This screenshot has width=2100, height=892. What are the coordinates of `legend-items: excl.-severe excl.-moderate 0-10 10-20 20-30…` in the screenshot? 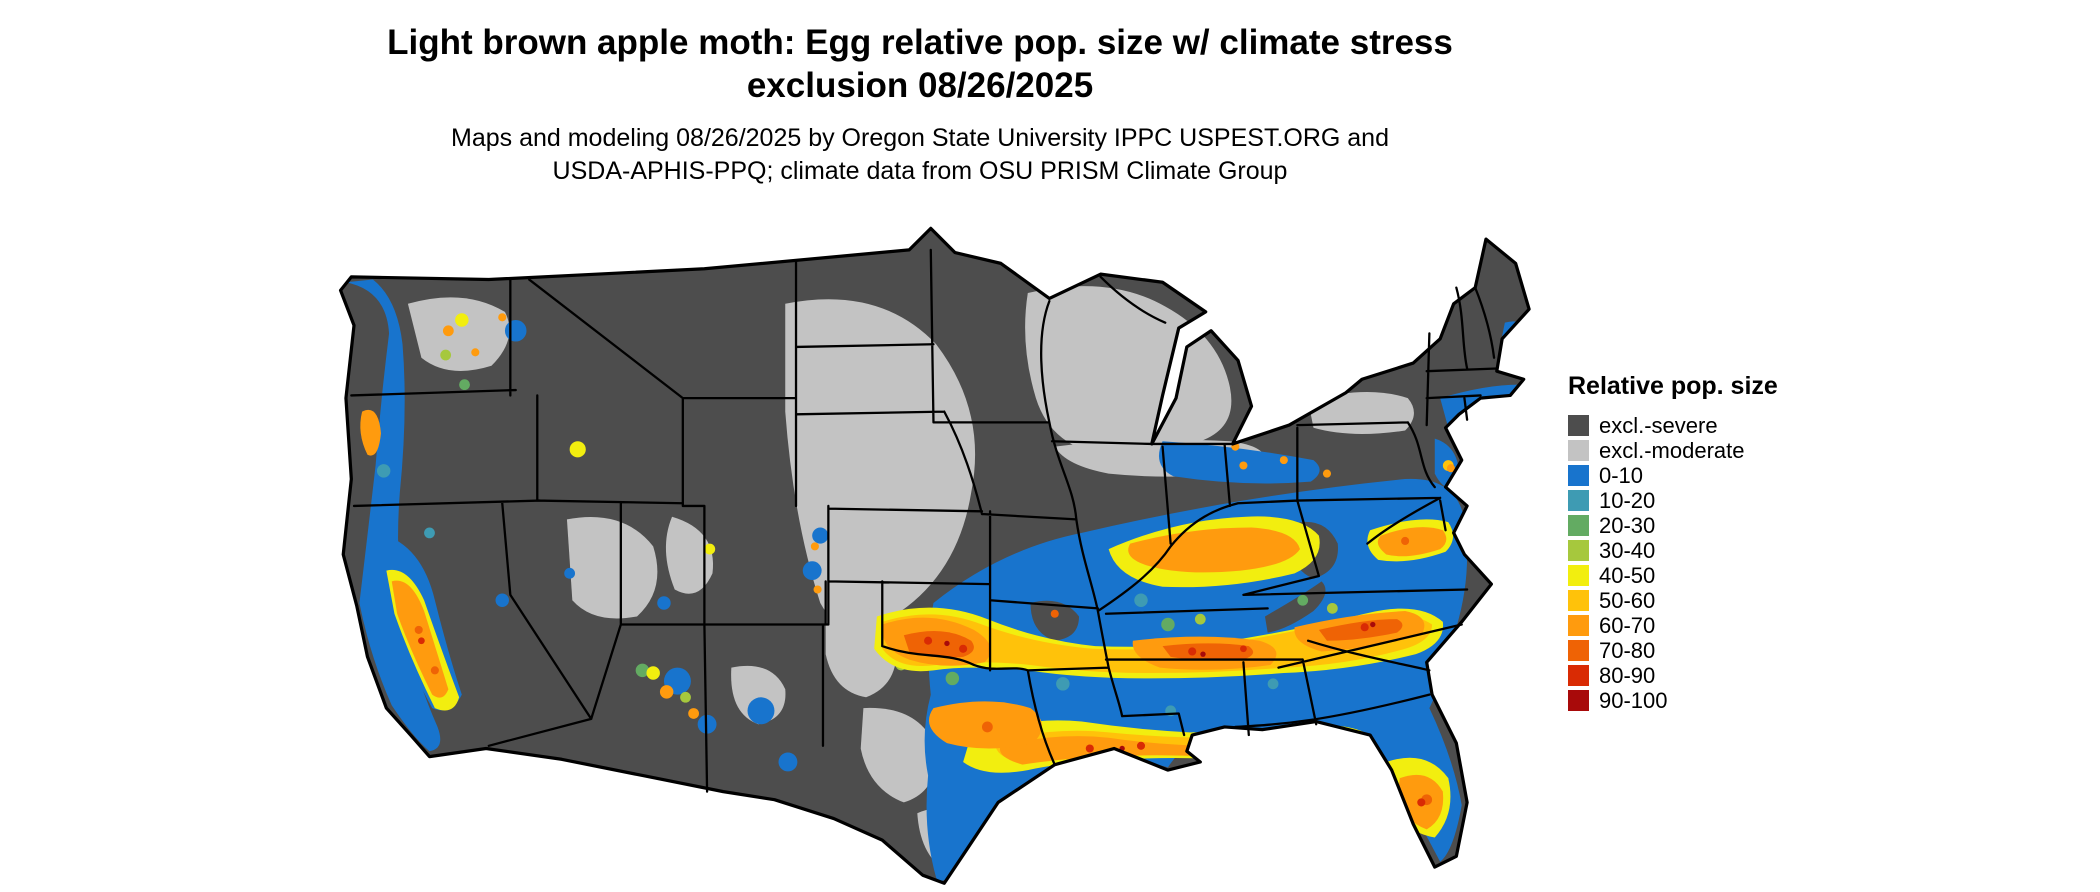 It's located at (1718, 563).